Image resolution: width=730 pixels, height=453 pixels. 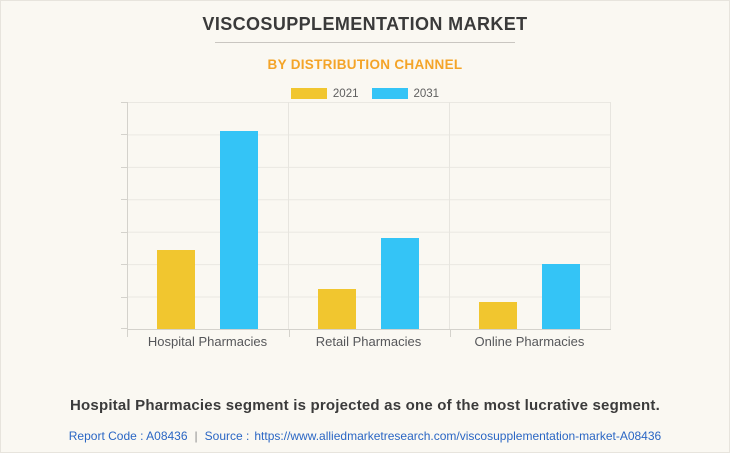 What do you see at coordinates (426, 93) in the screenshot?
I see `legend-label-2031: 2031` at bounding box center [426, 93].